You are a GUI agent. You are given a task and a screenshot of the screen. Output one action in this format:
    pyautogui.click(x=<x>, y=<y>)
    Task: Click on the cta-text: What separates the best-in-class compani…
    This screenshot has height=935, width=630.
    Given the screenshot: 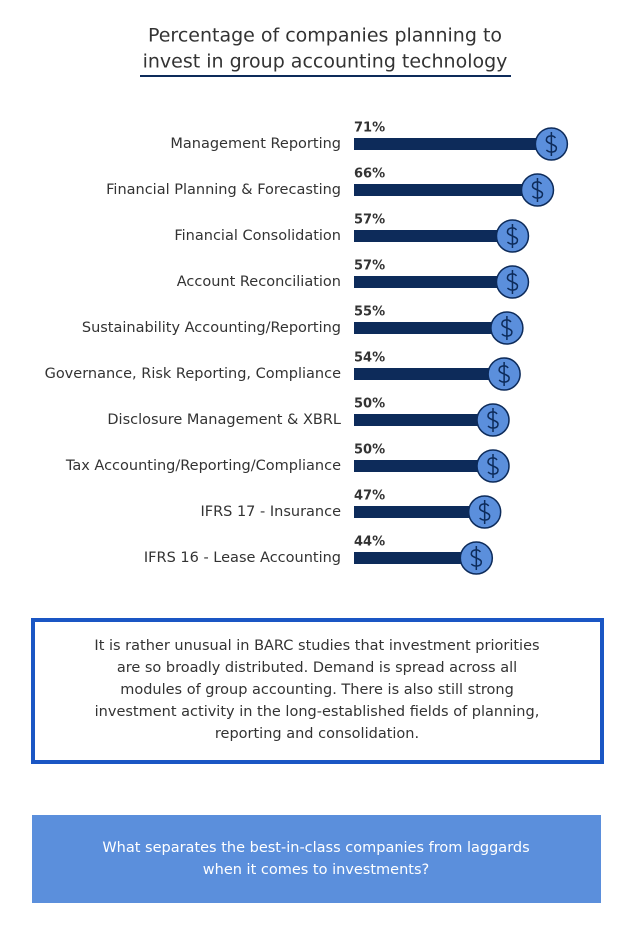 What is the action you would take?
    pyautogui.click(x=315, y=848)
    